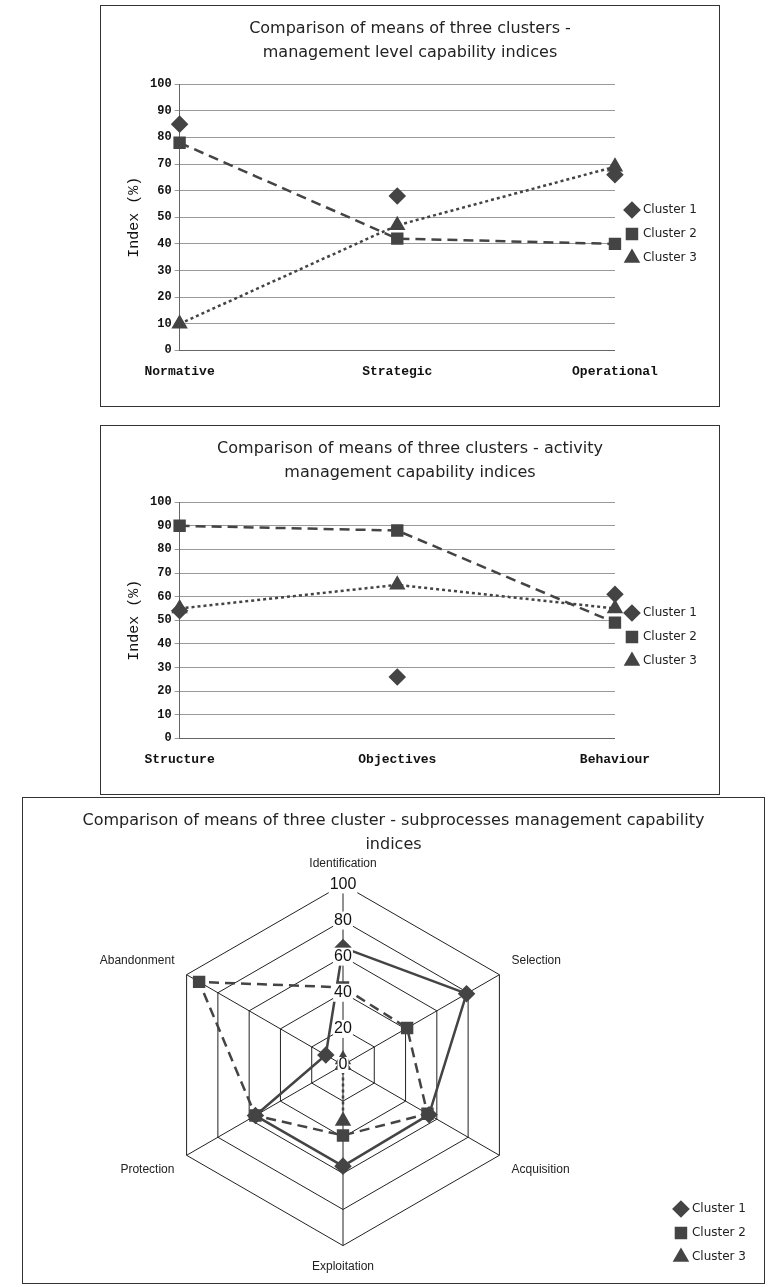 This screenshot has width=768, height=1287. I want to click on chart-title: Comparison of means of three clusters - management level capability indices, so click(410, 40).